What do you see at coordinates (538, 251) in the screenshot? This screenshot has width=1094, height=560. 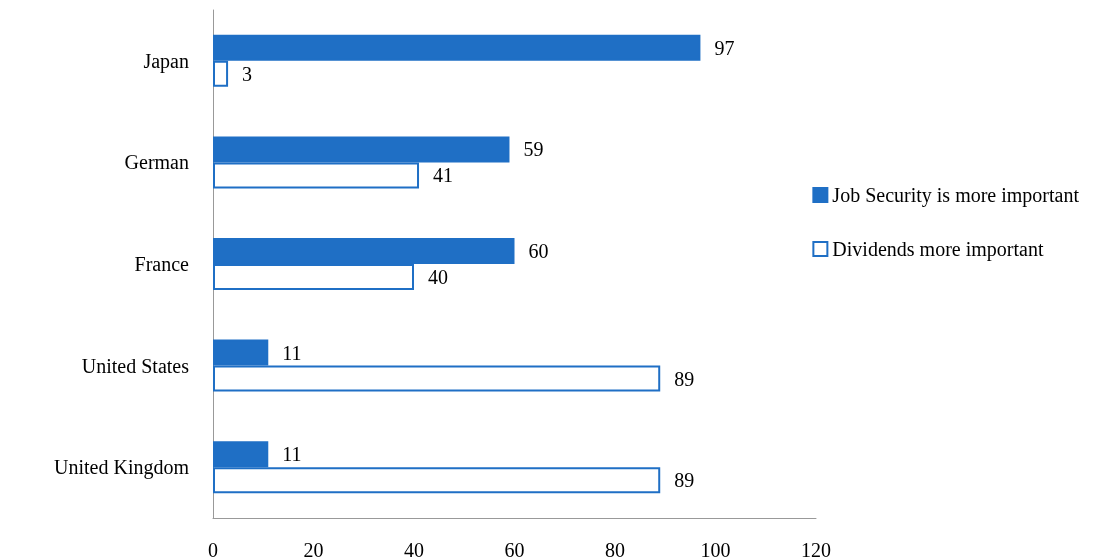 I see `data-label: 60` at bounding box center [538, 251].